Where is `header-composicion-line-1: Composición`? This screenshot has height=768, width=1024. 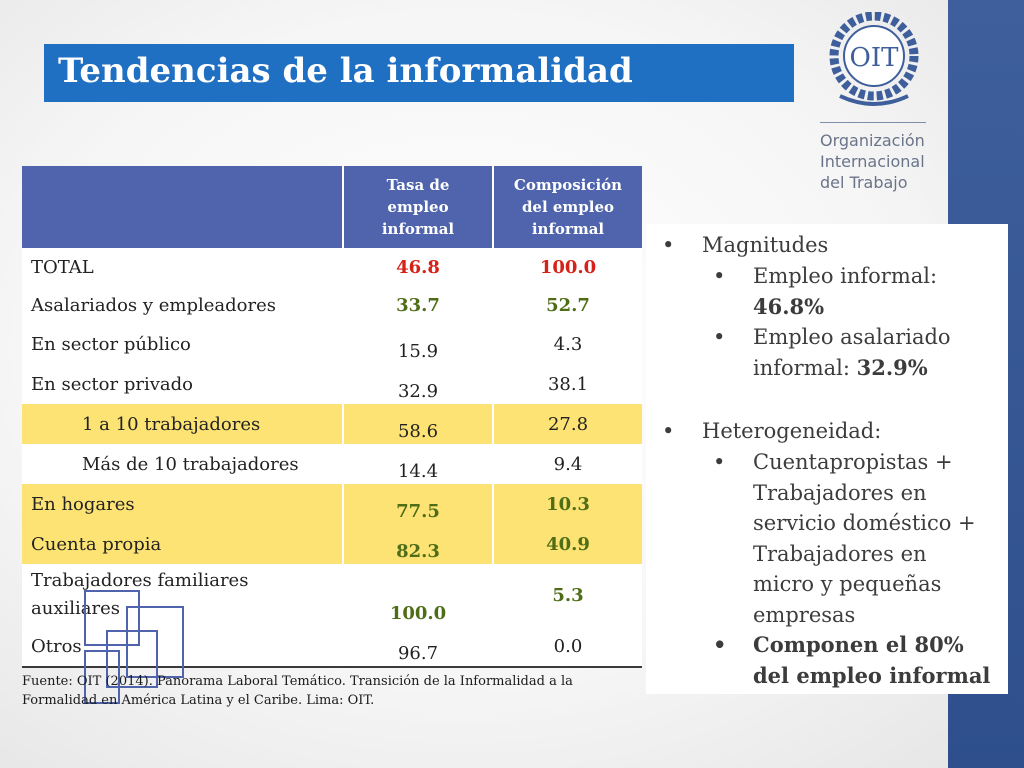 header-composicion-line-1: Composición is located at coordinates (568, 185).